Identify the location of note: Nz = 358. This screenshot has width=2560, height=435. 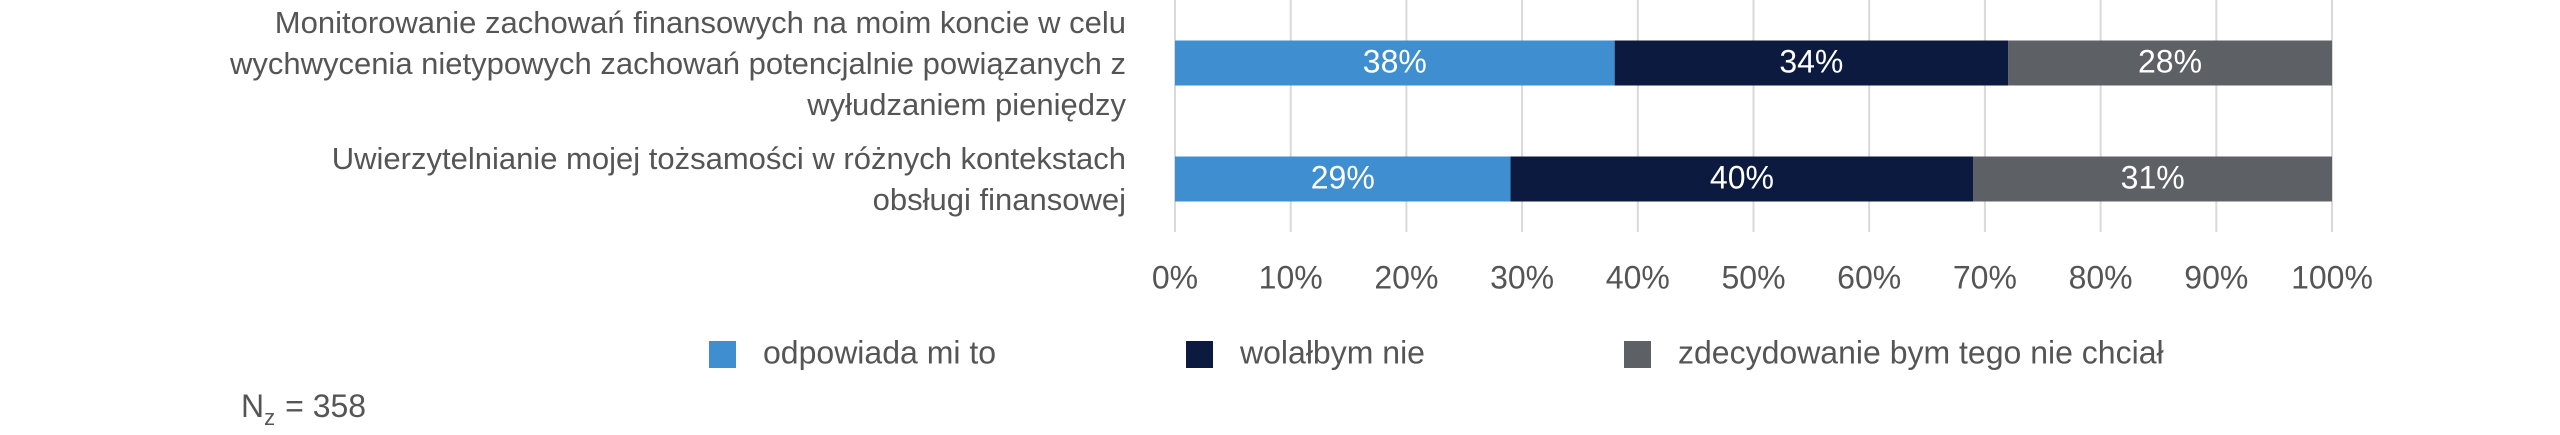
(303, 408).